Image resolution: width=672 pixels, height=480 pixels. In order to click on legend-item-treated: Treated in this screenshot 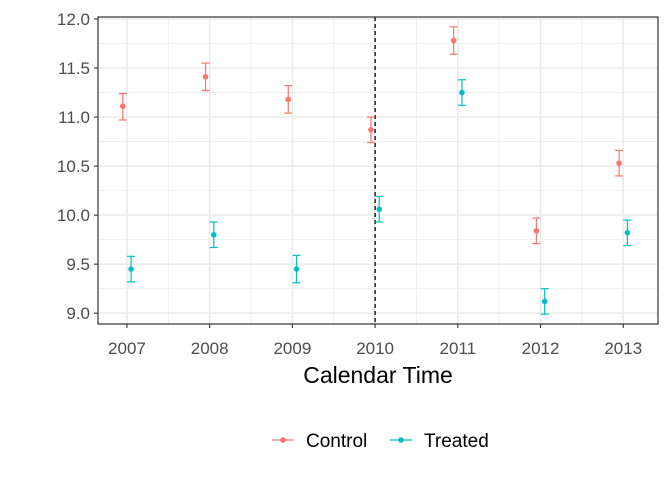, I will do `click(439, 441)`.